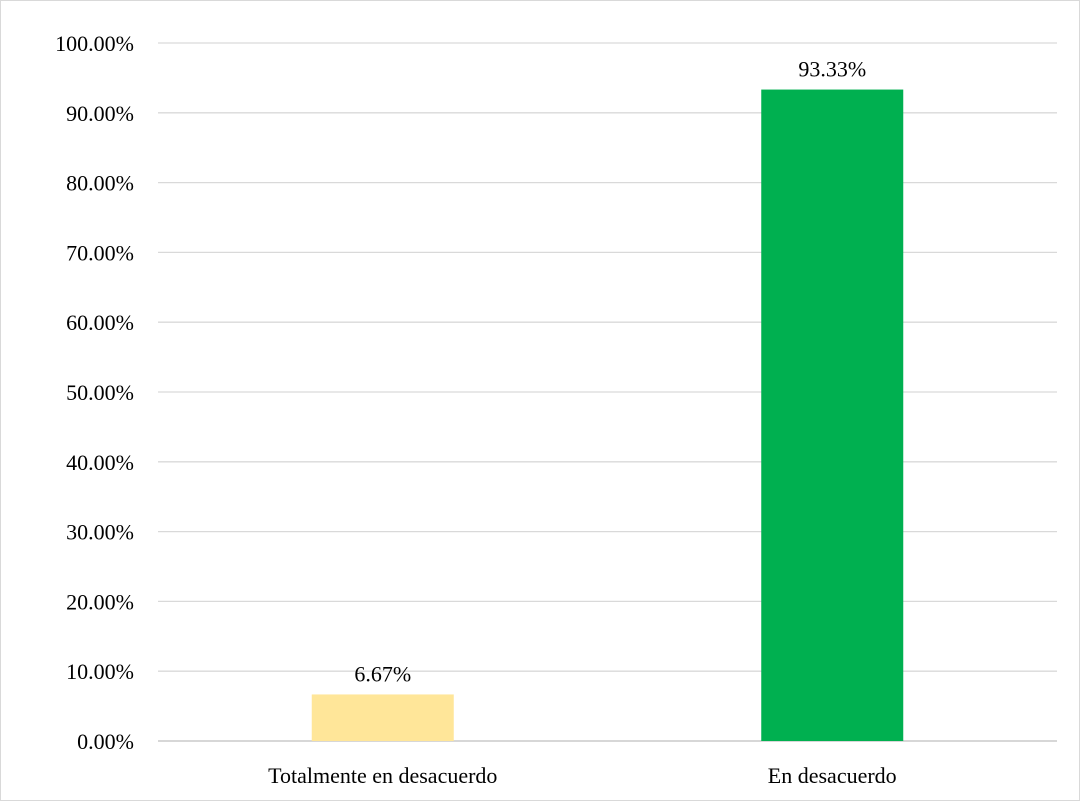 The height and width of the screenshot is (801, 1080). What do you see at coordinates (94, 43) in the screenshot?
I see `y-tick-label: 100.00%` at bounding box center [94, 43].